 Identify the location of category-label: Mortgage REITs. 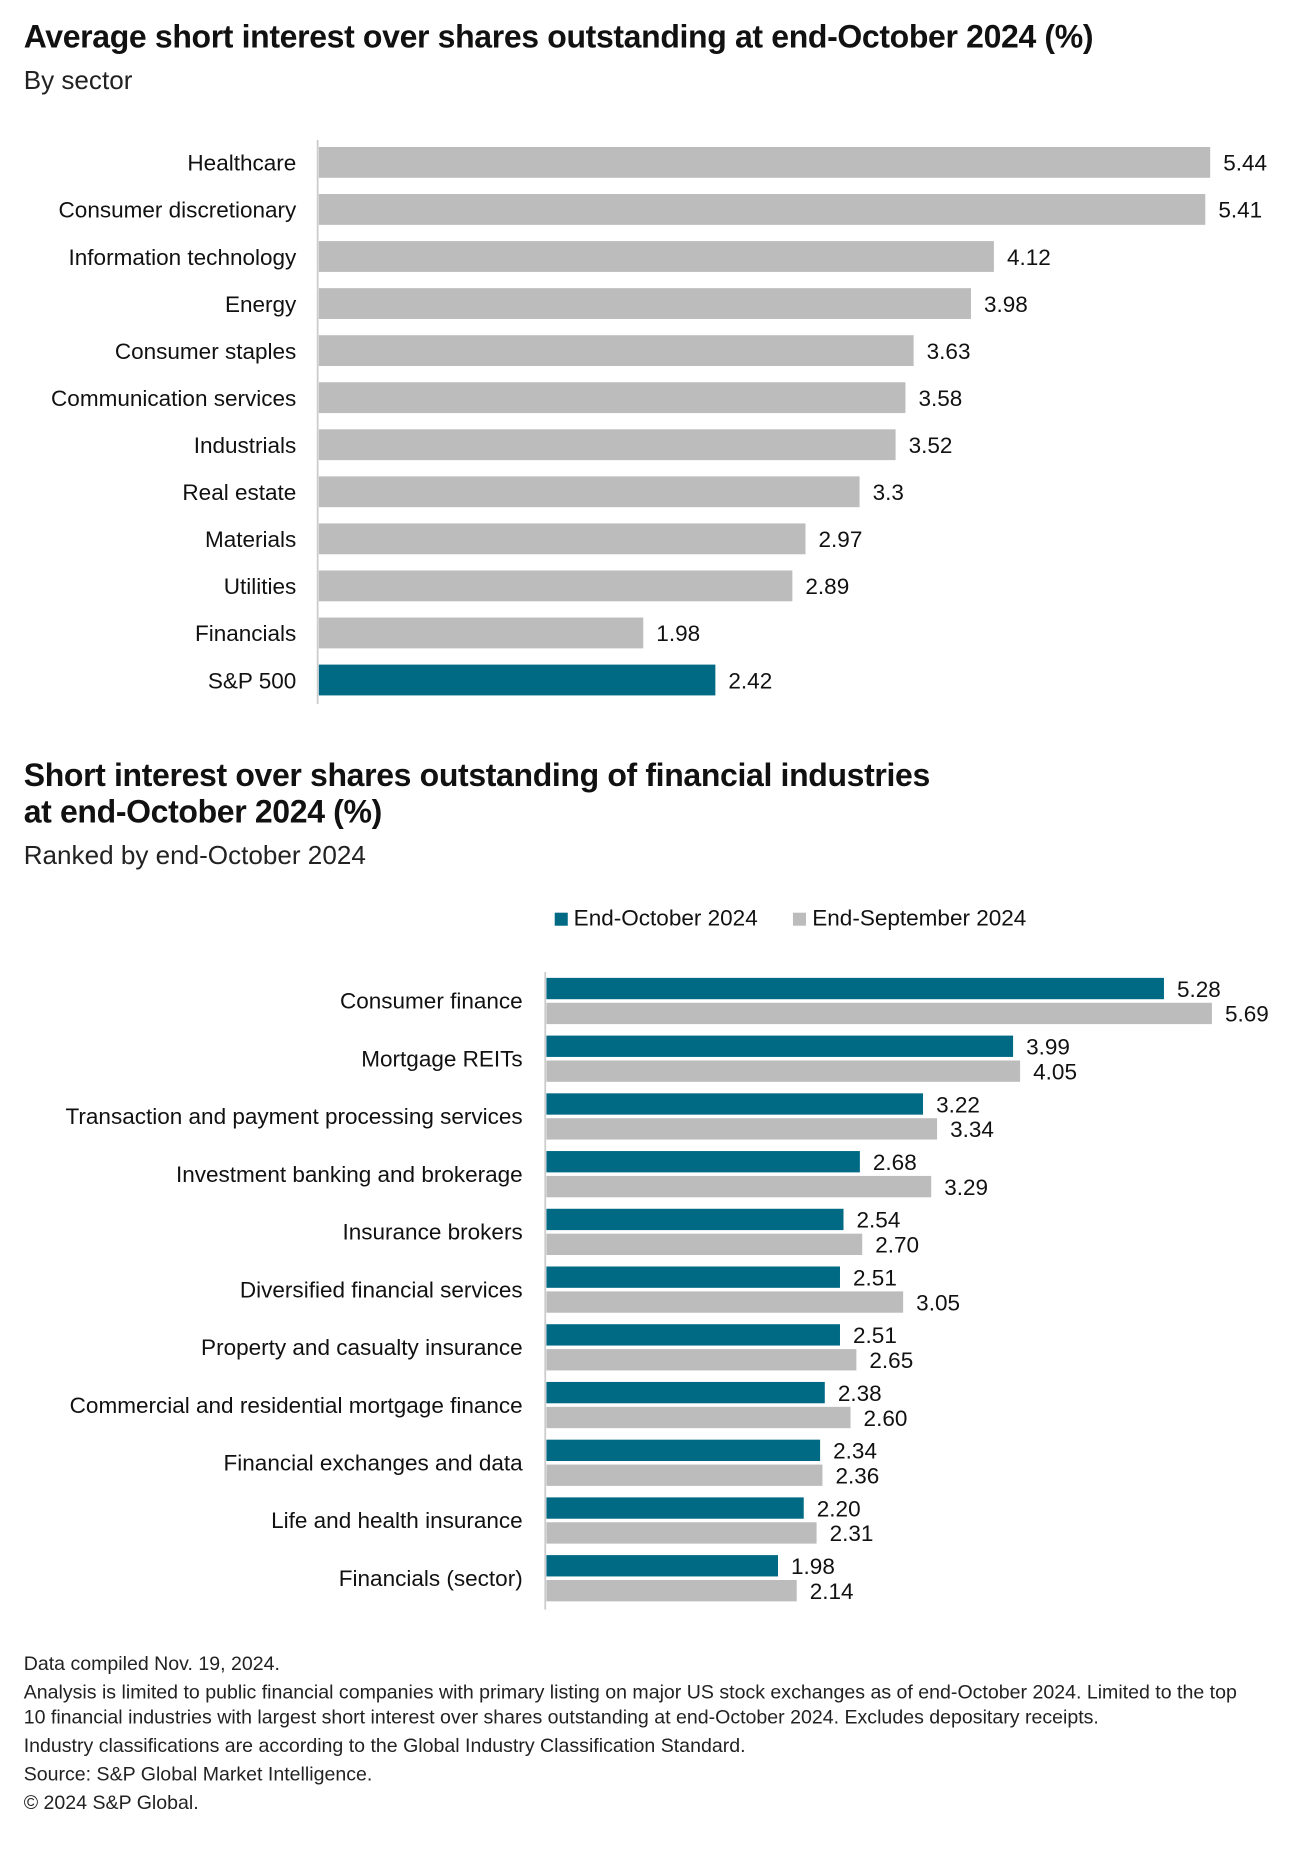
(441, 1058).